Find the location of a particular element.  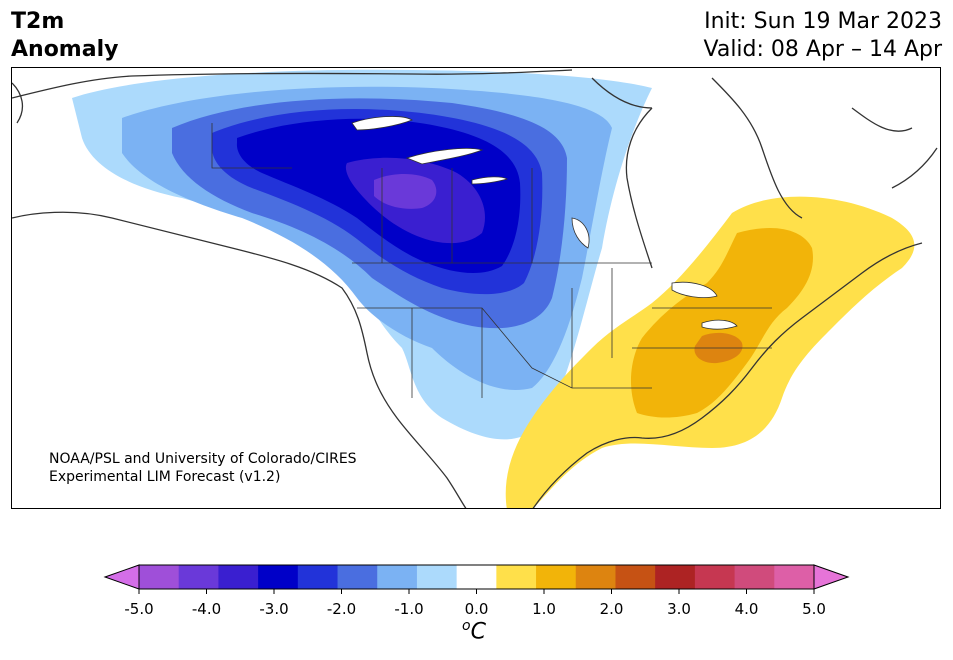

colorbar-ticks is located at coordinates (476, 591).